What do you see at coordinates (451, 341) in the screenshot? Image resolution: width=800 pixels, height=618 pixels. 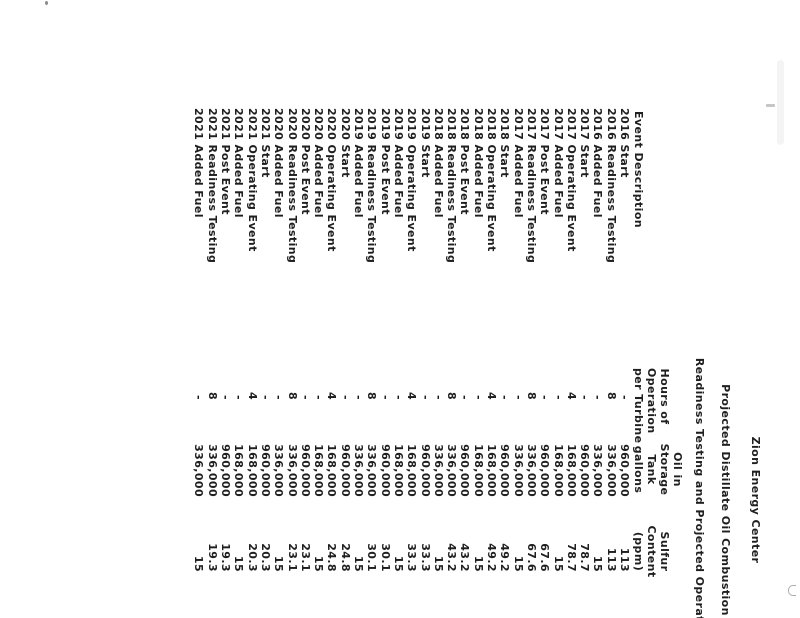 I see `table-row: 2018 Readiness Testing 8 336,000 43.2` at bounding box center [451, 341].